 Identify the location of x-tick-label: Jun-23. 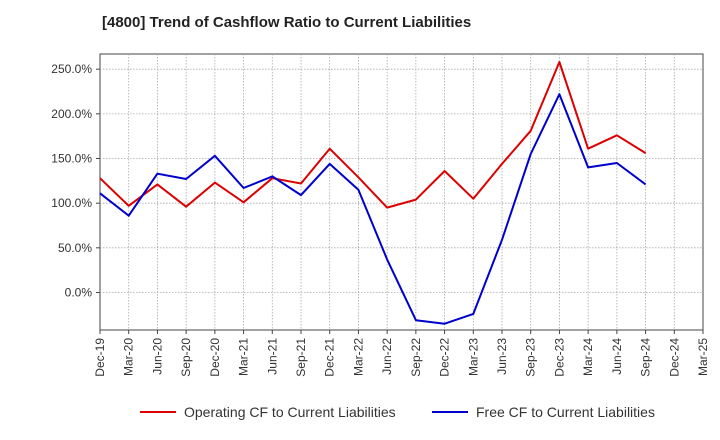
(502, 356).